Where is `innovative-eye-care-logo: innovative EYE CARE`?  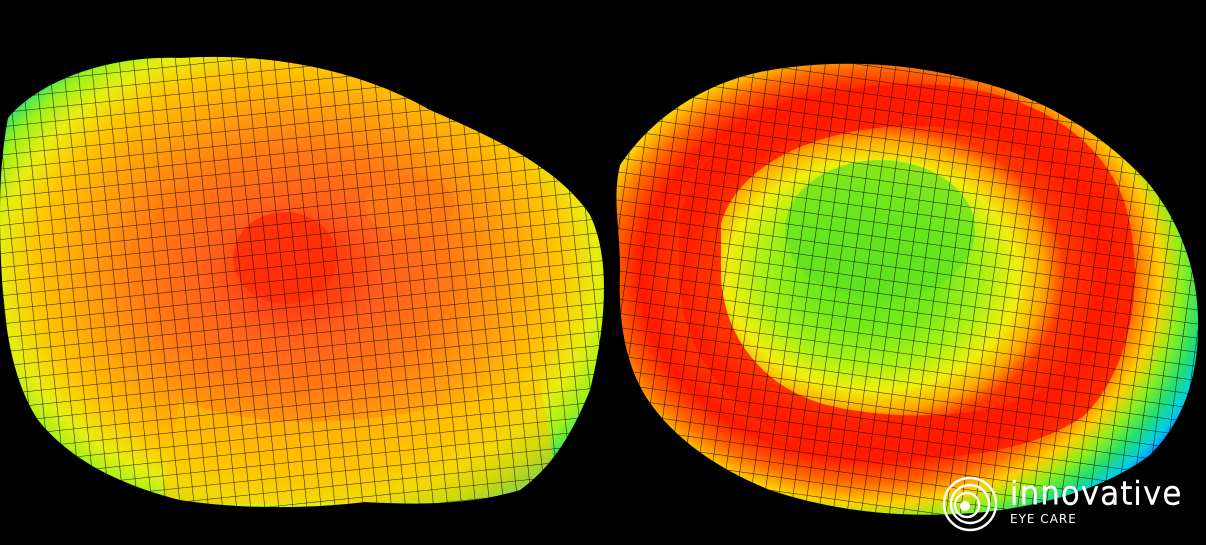
innovative-eye-care-logo: innovative EYE CARE is located at coordinates (1065, 504).